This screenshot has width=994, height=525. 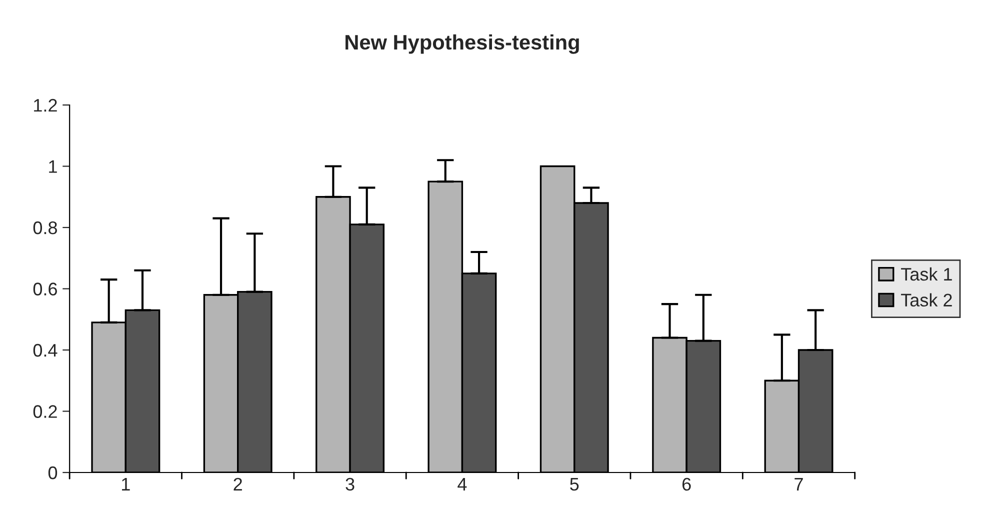 What do you see at coordinates (45, 411) in the screenshot?
I see `y-tick-label: 0.2` at bounding box center [45, 411].